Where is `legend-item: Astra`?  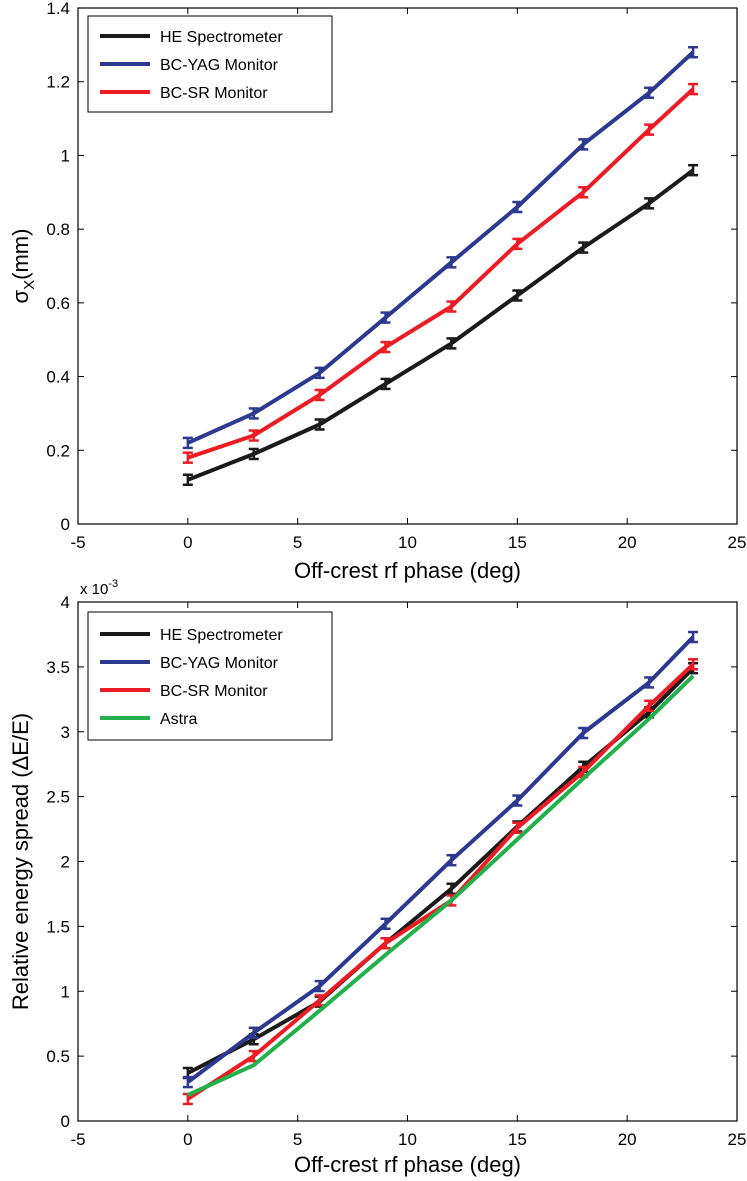
legend-item: Astra is located at coordinates (148, 719).